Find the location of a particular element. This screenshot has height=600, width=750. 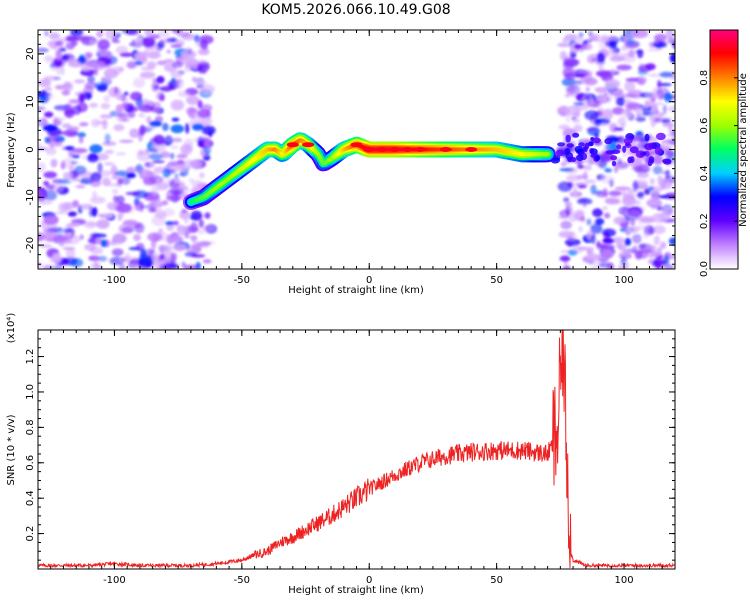

spectrogram-ytick-label: 20 is located at coordinates (30, 54).